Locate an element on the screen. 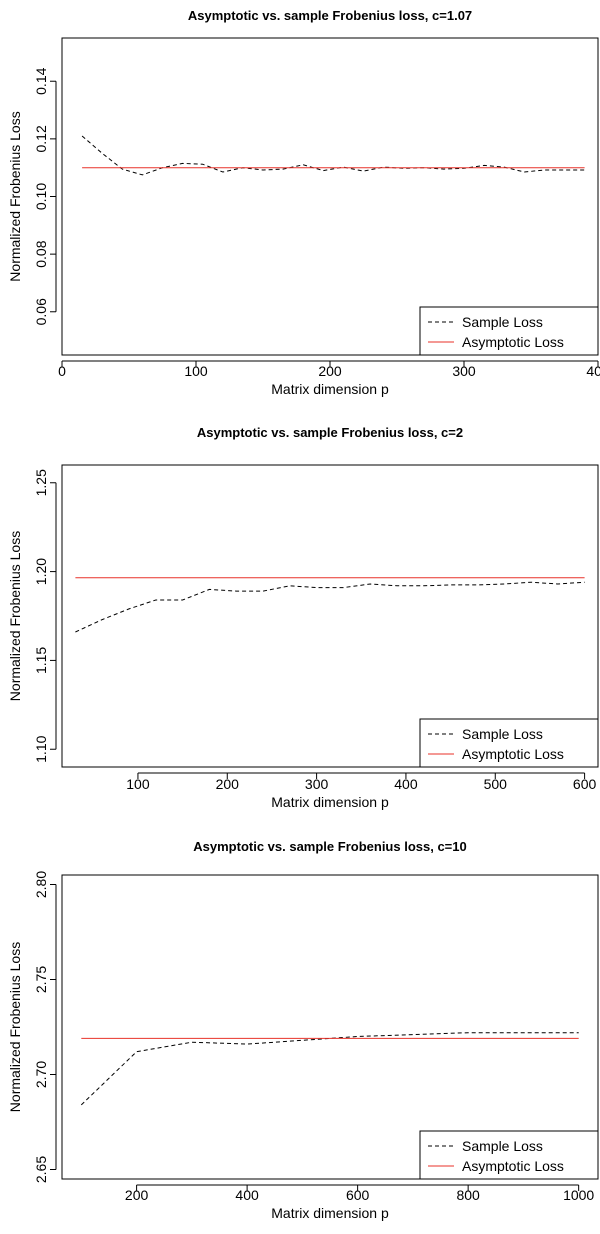  y-tick-label: 1.10 is located at coordinates (41, 748).